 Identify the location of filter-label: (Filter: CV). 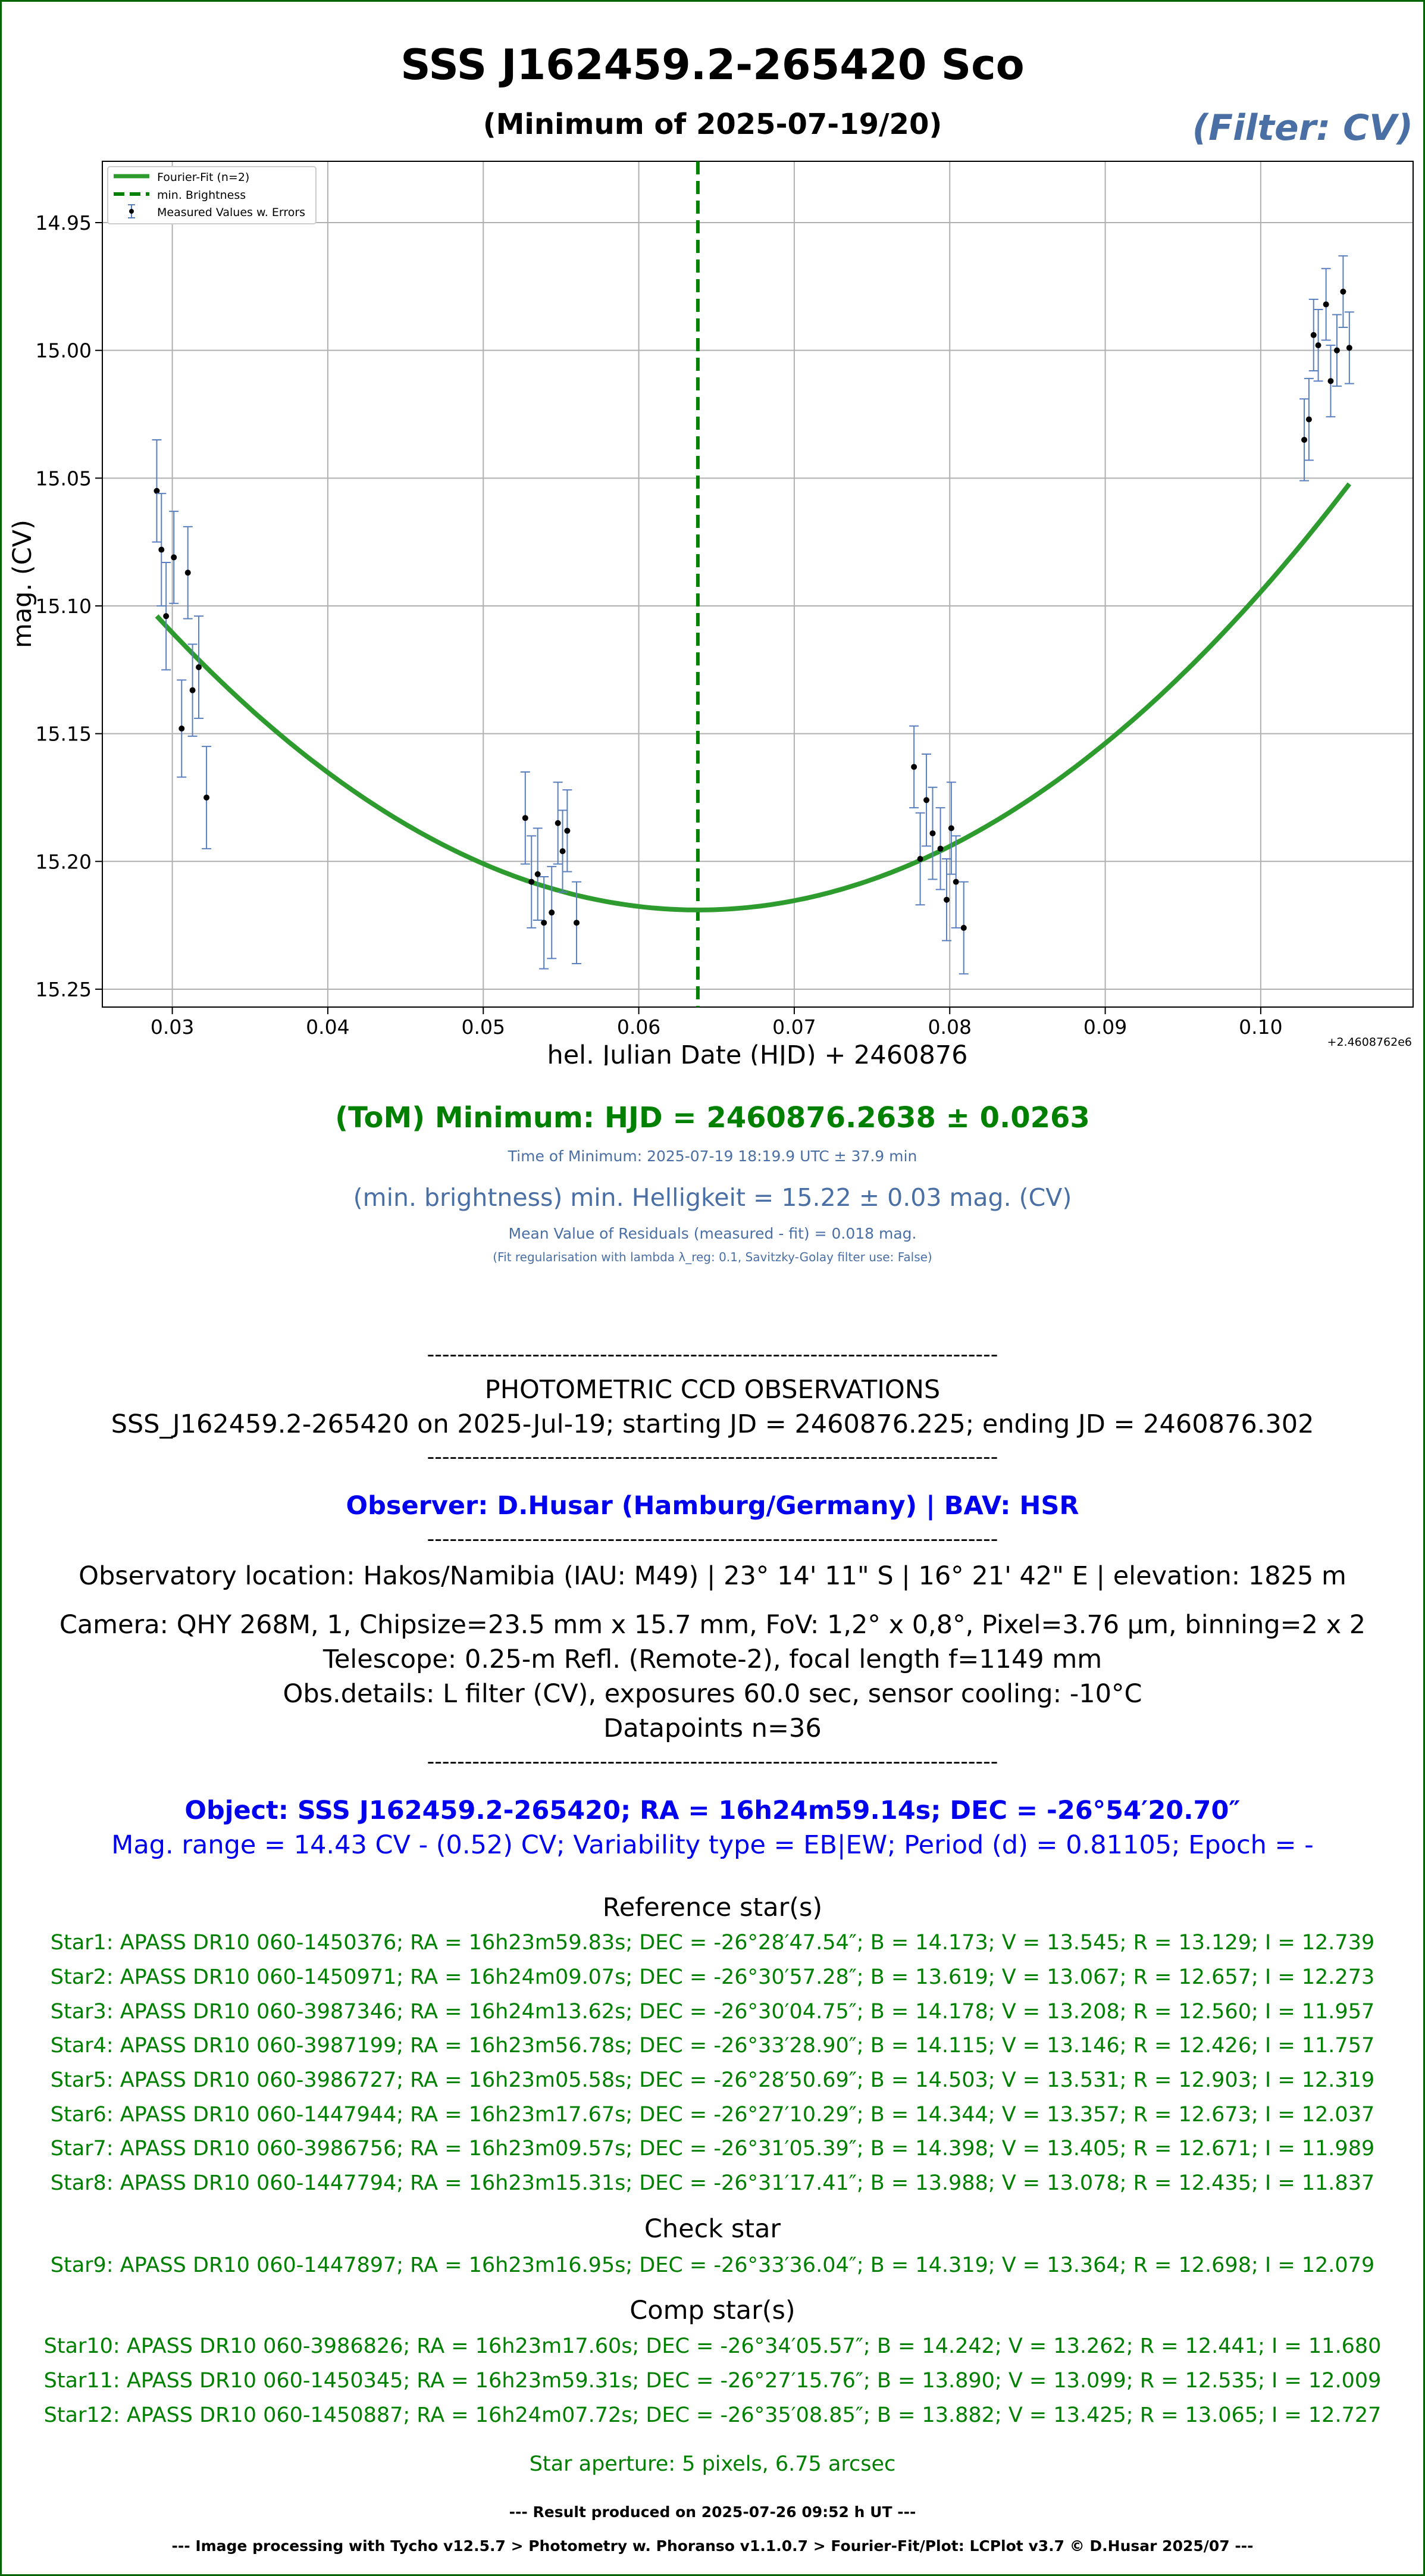
(1302, 128).